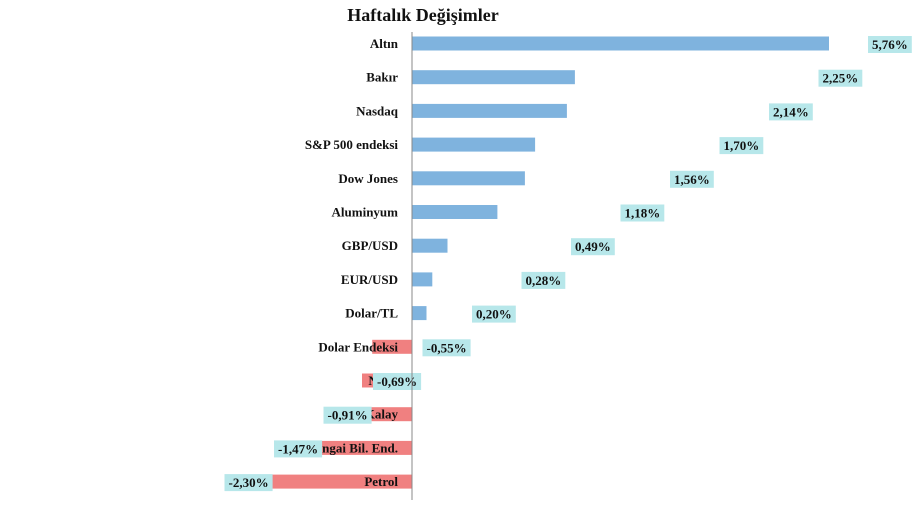 The height and width of the screenshot is (510, 923). I want to click on data-label: 0,28%, so click(543, 280).